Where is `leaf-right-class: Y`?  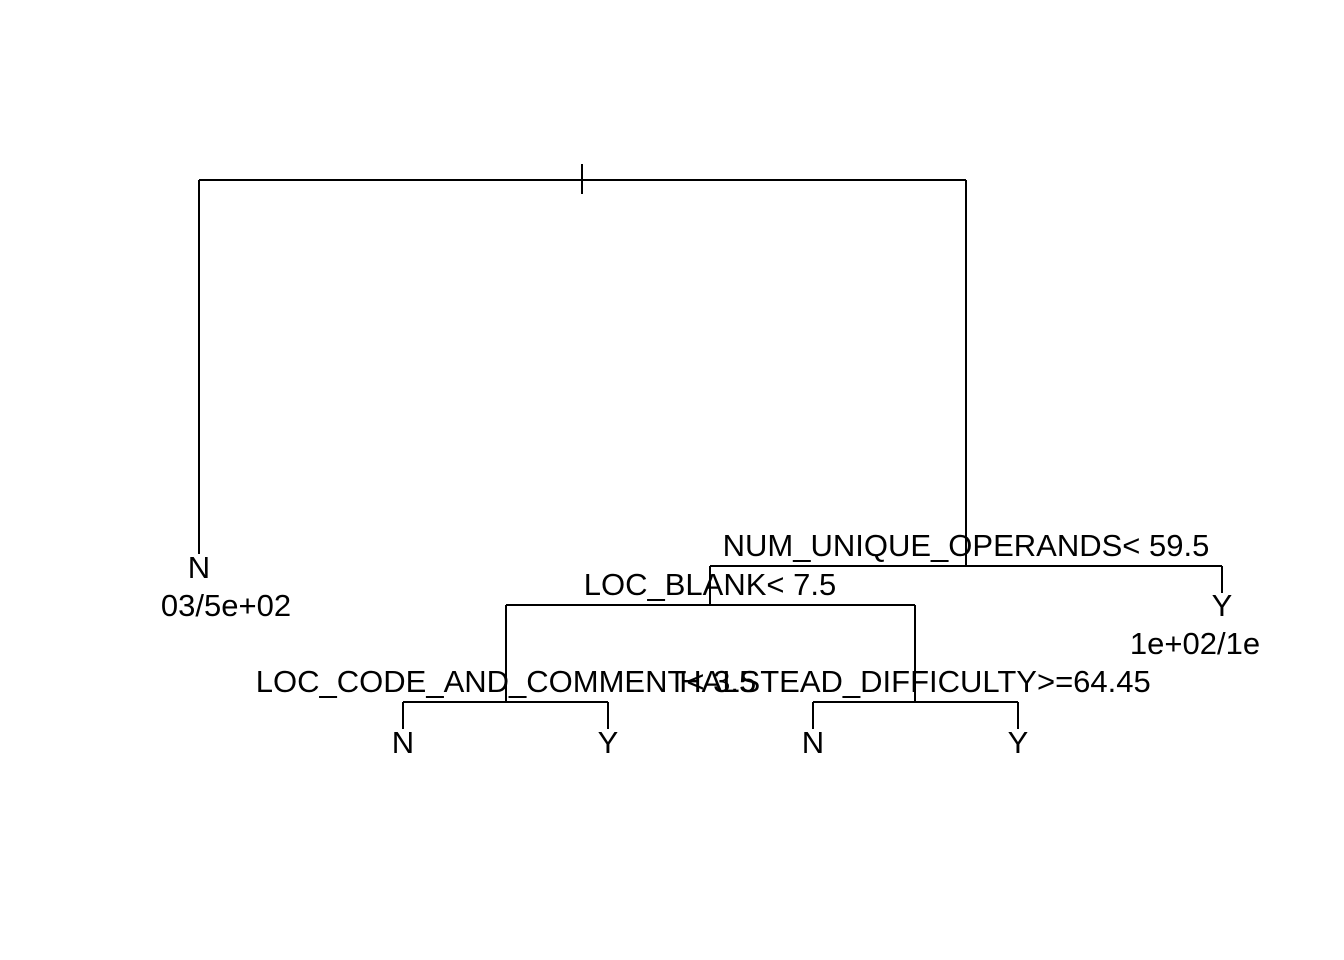
leaf-right-class: Y is located at coordinates (1222, 605).